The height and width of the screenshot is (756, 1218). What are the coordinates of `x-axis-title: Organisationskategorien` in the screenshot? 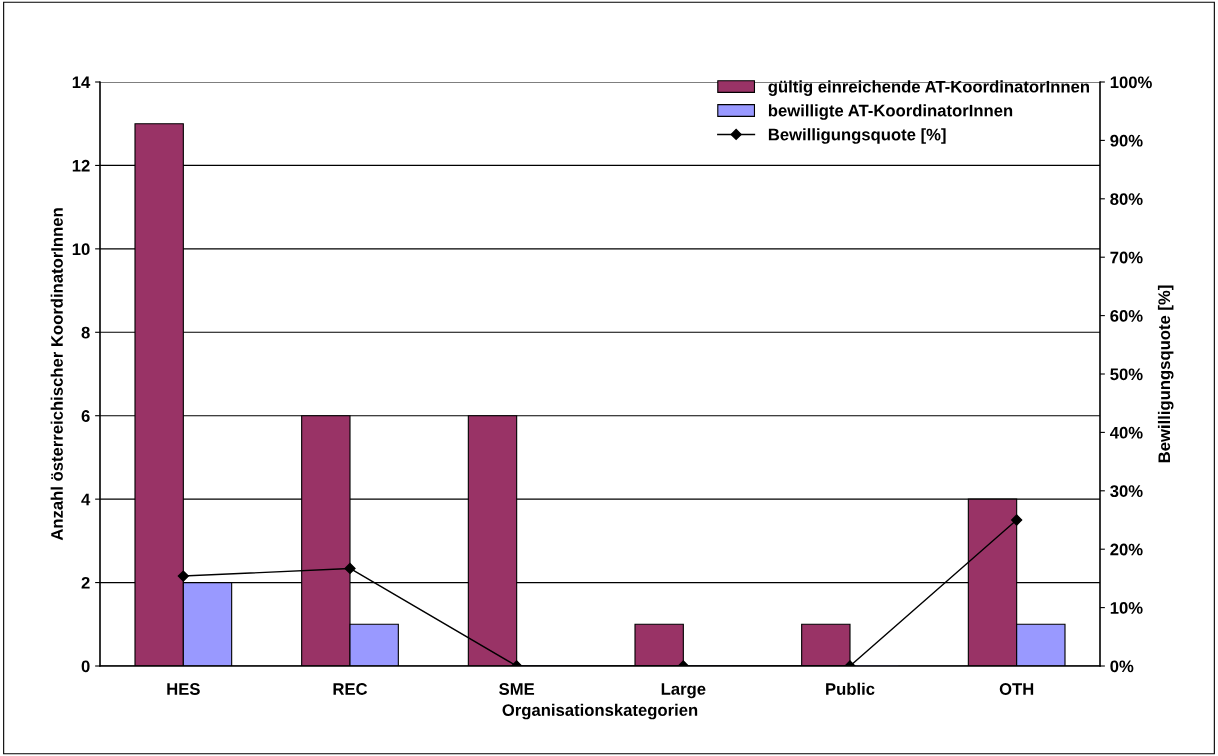 It's located at (600, 711).